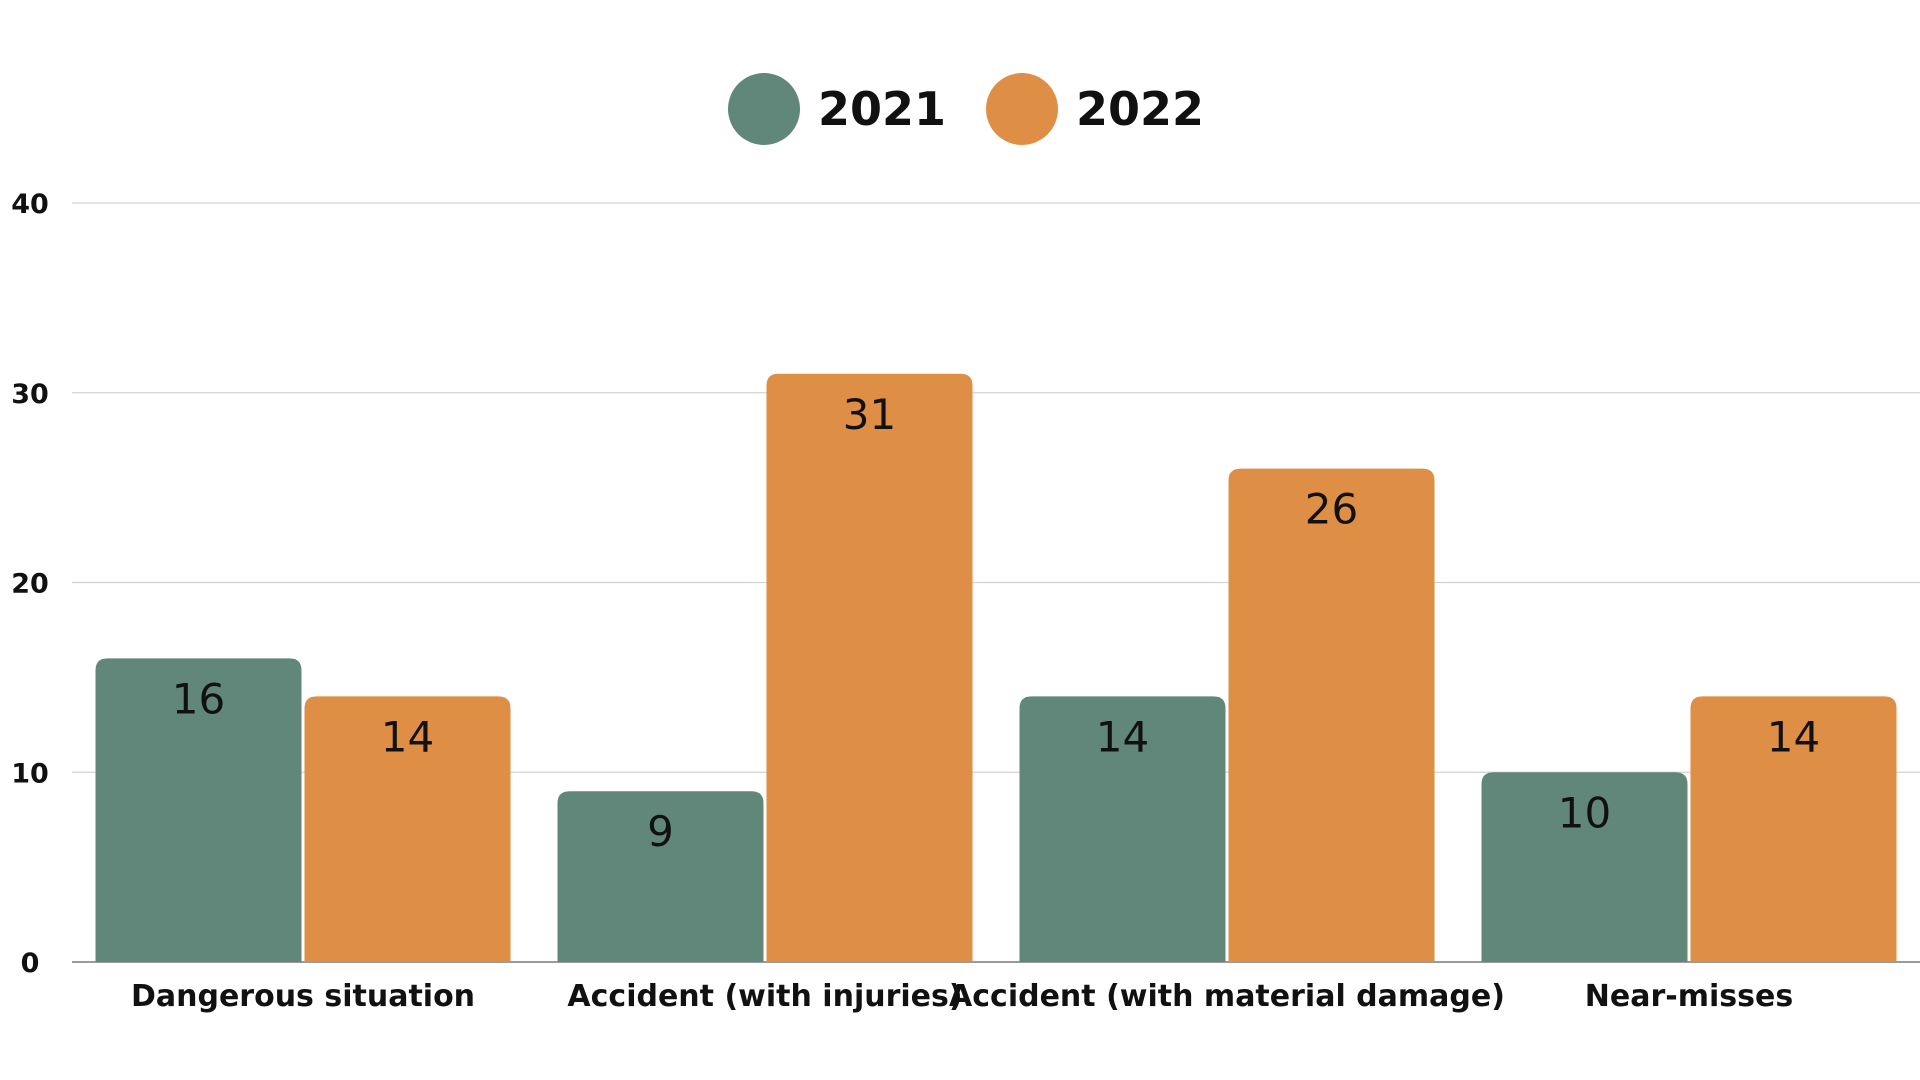 The width and height of the screenshot is (1920, 1080). What do you see at coordinates (198, 698) in the screenshot?
I see `data-label: 16` at bounding box center [198, 698].